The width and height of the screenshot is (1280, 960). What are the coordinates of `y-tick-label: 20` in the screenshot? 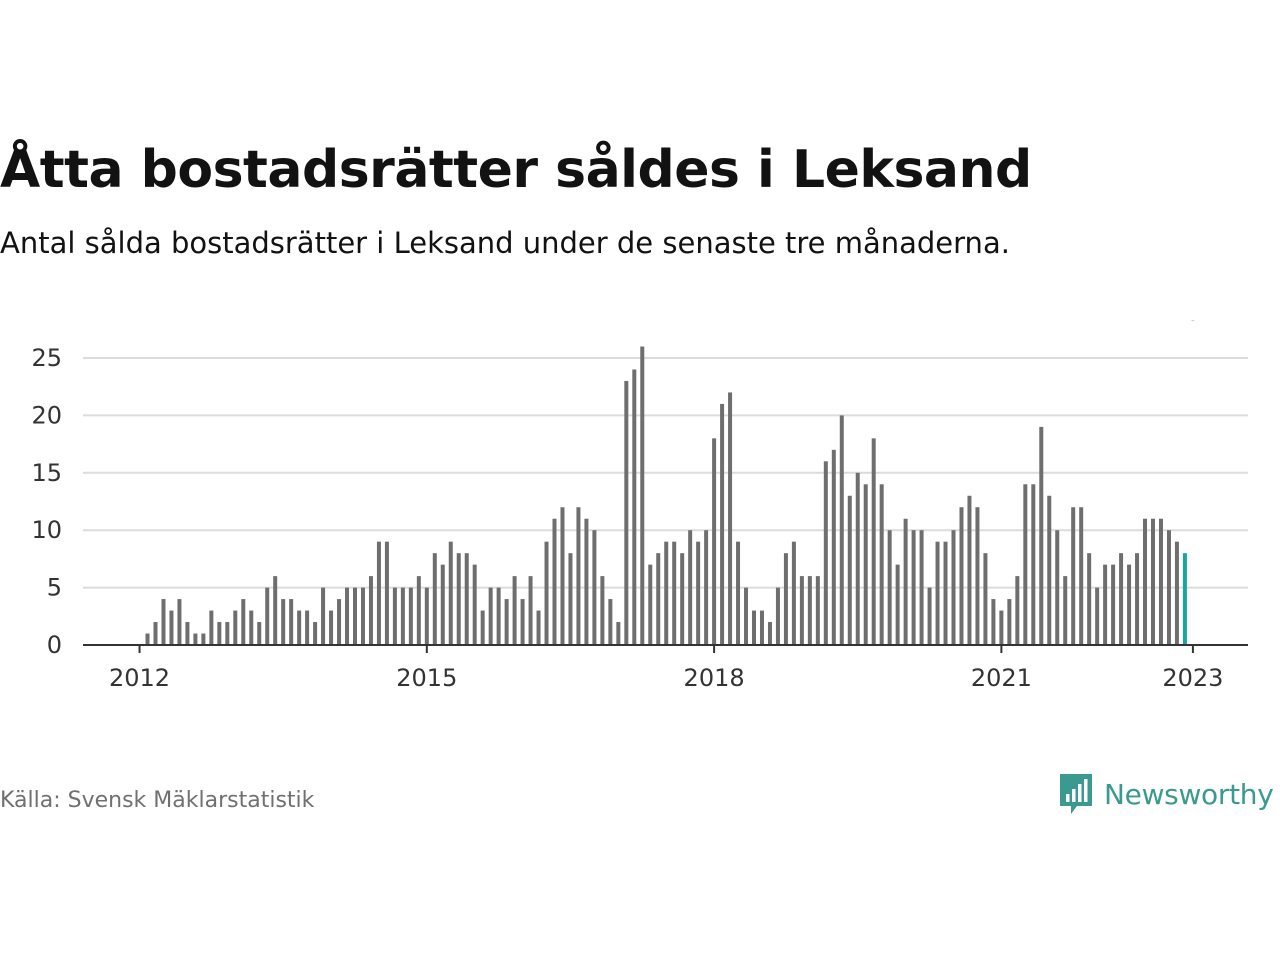 It's located at (46, 415).